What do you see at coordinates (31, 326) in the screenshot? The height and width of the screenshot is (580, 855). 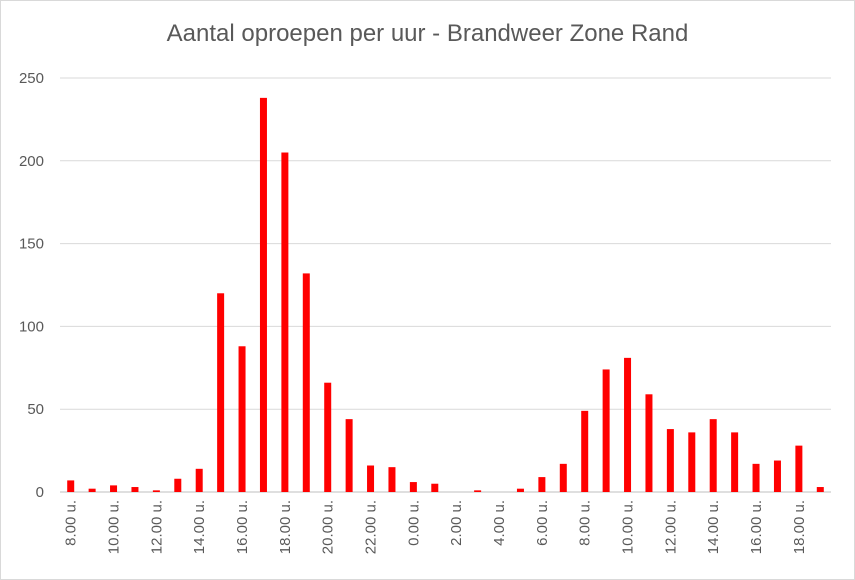 I see `y-tick-label: 100` at bounding box center [31, 326].